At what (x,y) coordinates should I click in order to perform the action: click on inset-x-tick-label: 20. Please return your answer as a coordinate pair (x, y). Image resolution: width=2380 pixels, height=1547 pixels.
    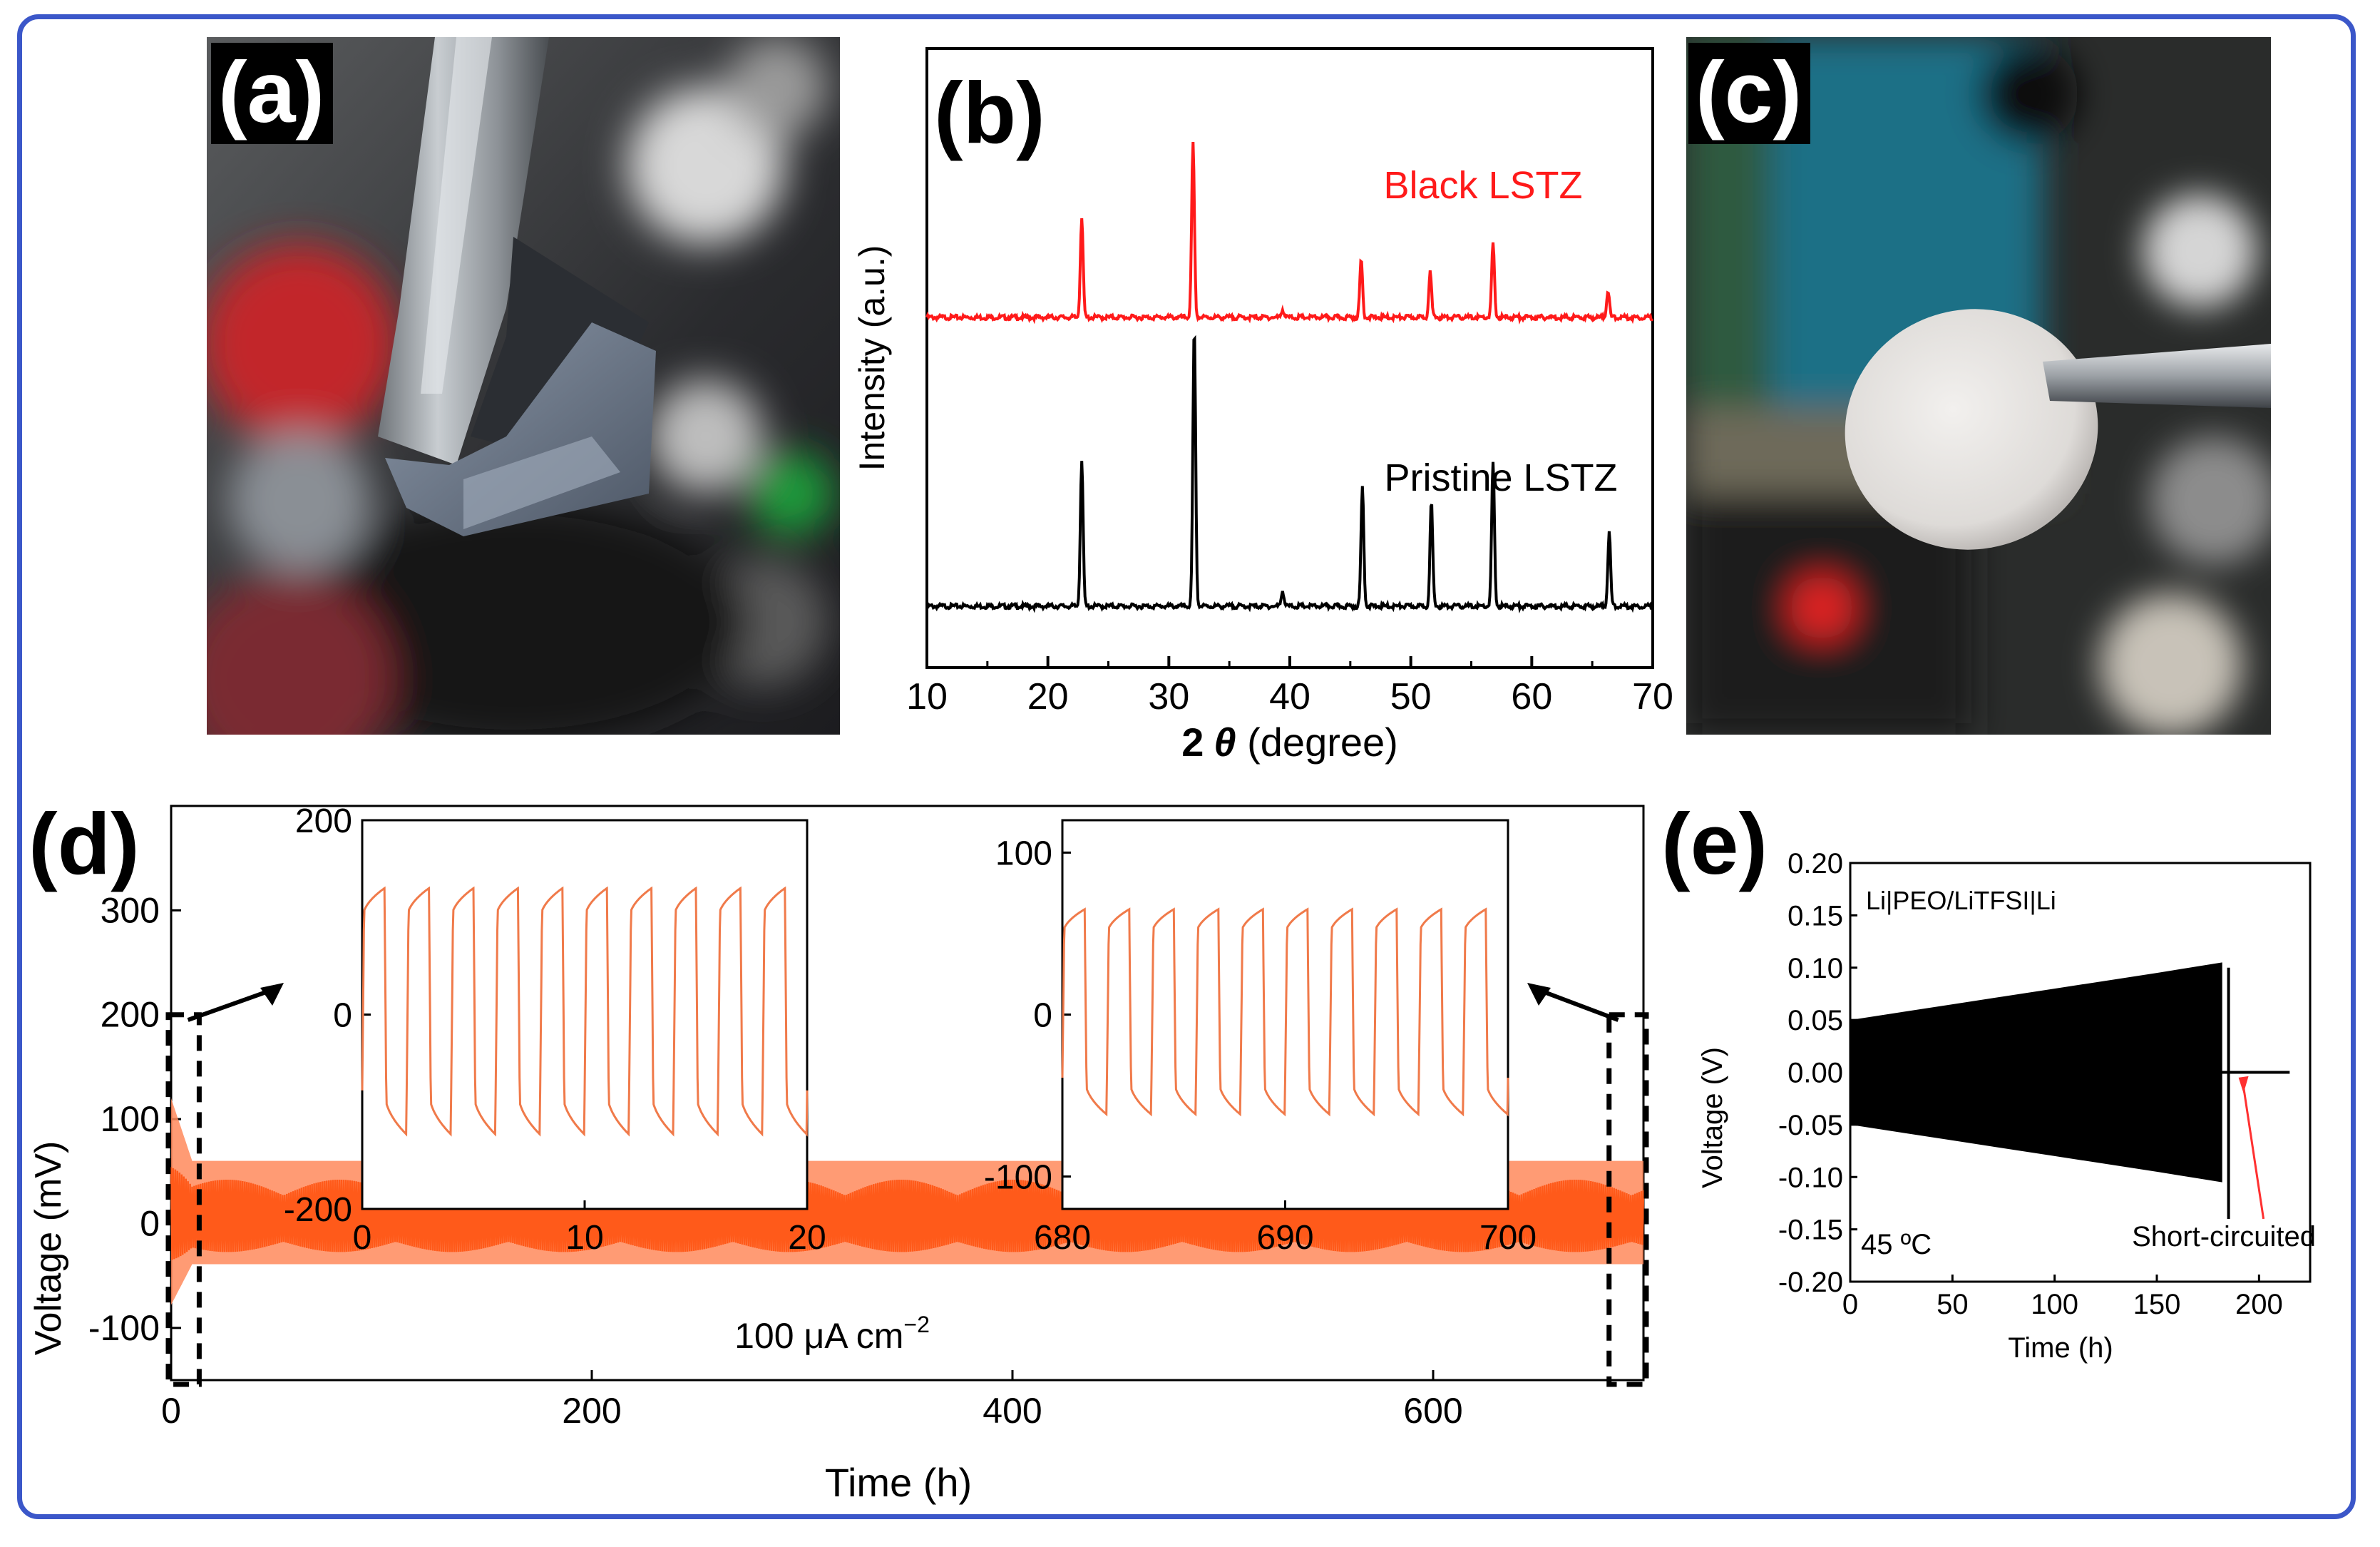
    Looking at the image, I should click on (807, 1238).